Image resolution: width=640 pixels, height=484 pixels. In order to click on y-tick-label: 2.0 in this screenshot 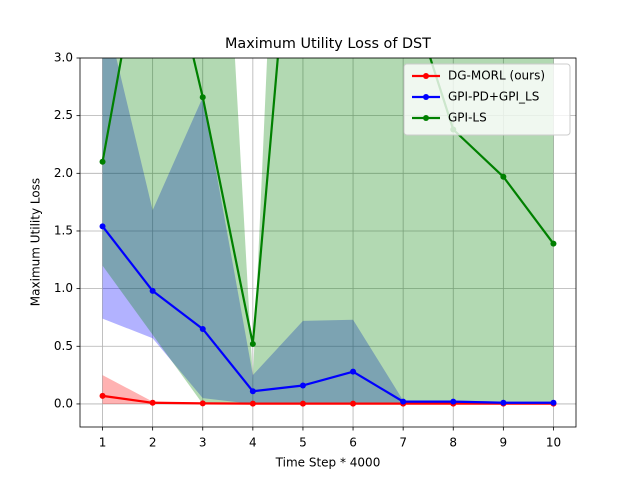, I will do `click(63, 173)`.